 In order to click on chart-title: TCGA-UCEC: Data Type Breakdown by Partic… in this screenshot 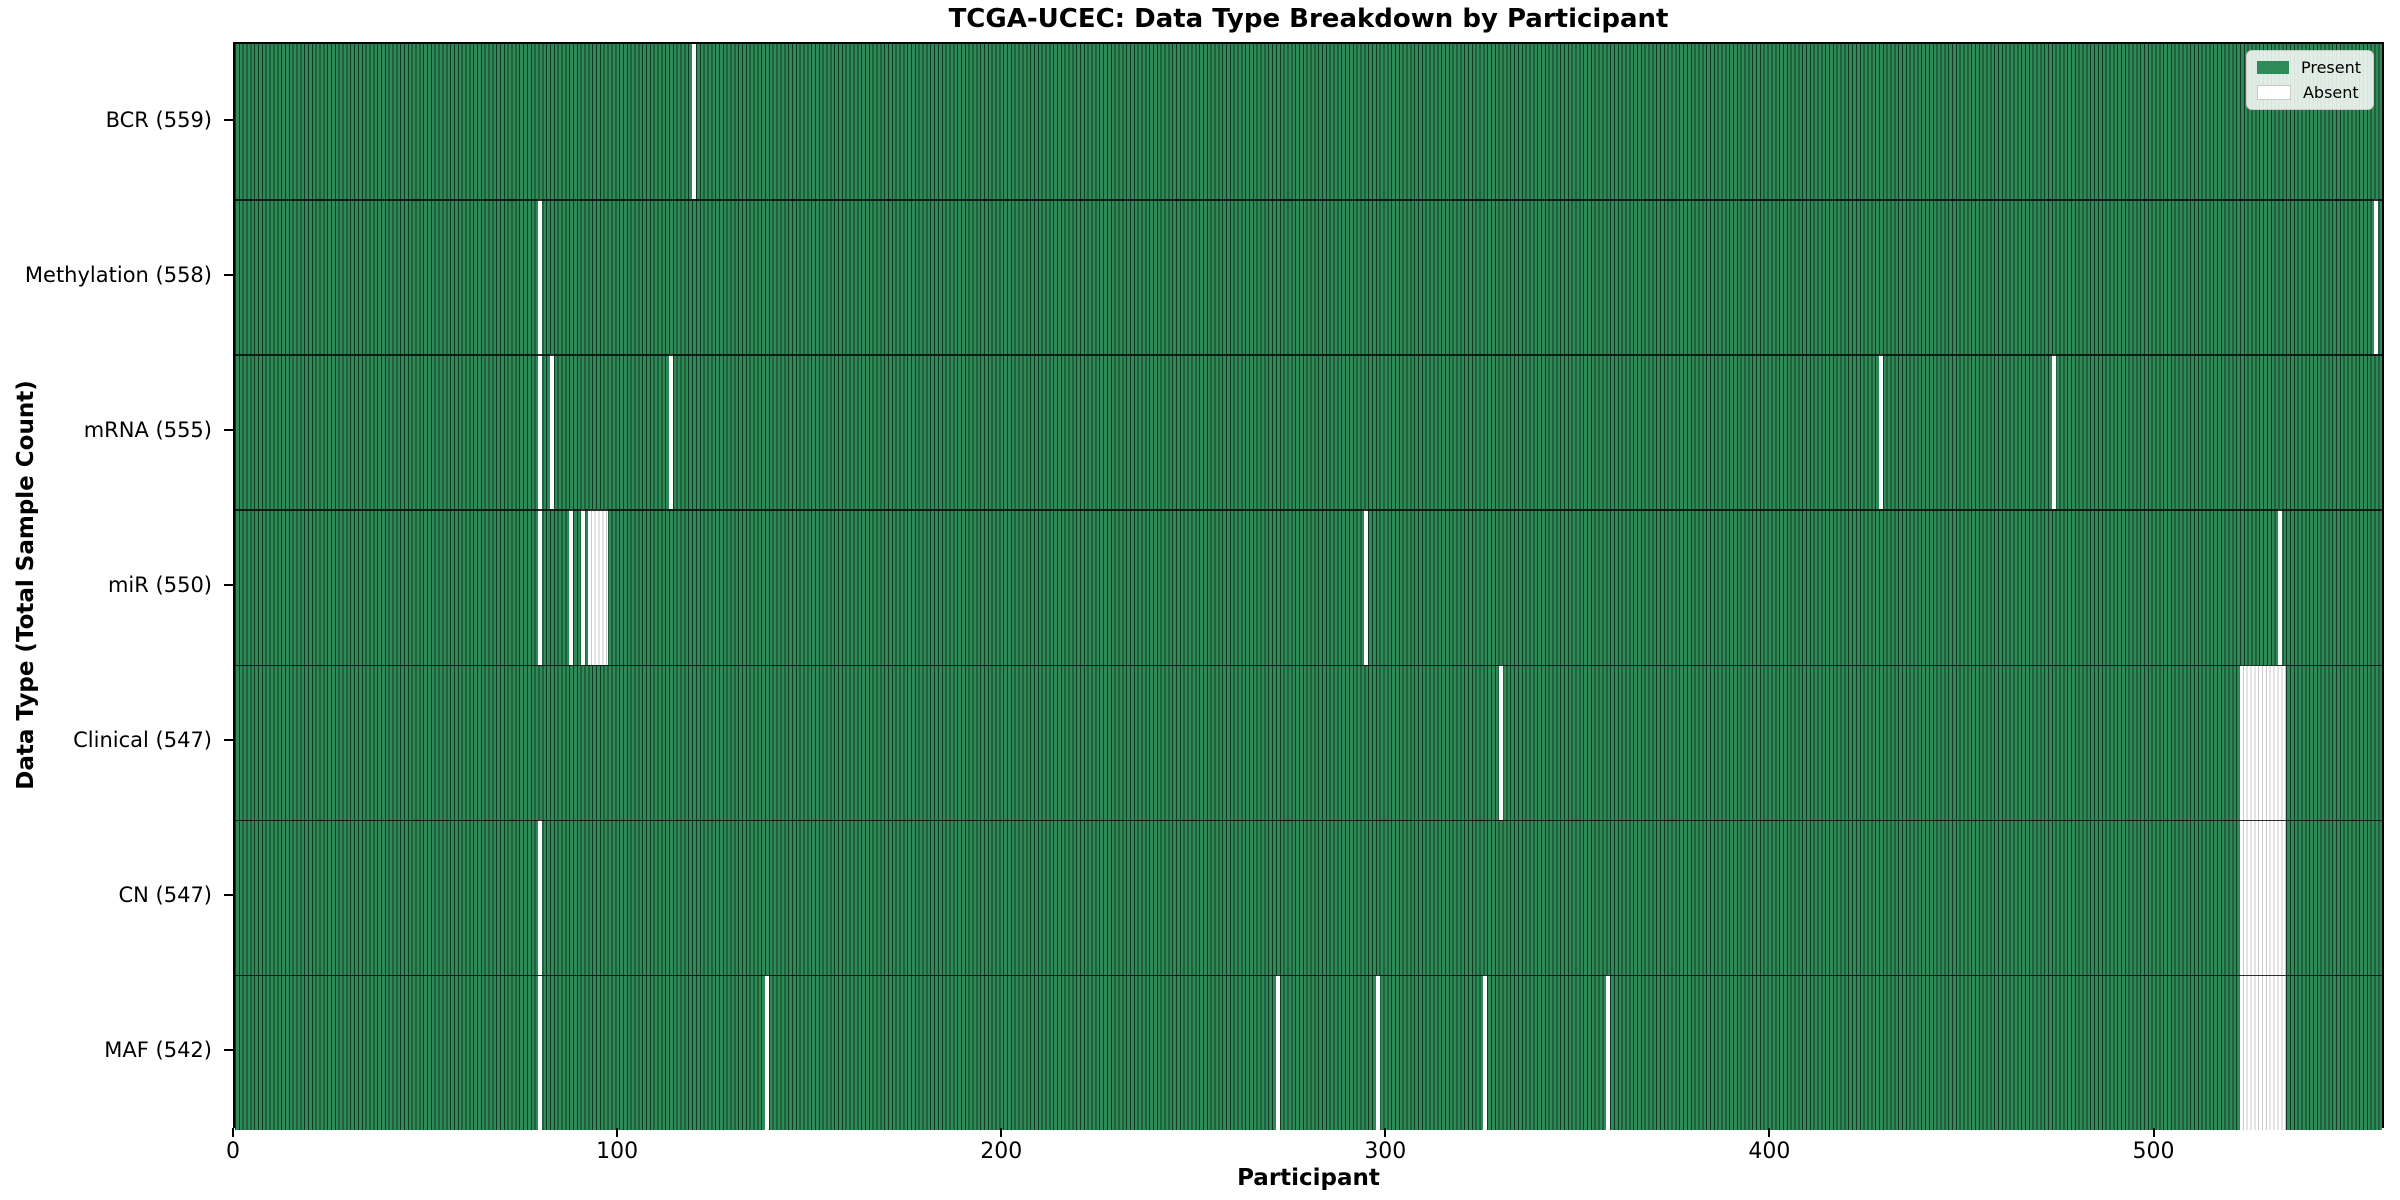, I will do `click(1308, 19)`.